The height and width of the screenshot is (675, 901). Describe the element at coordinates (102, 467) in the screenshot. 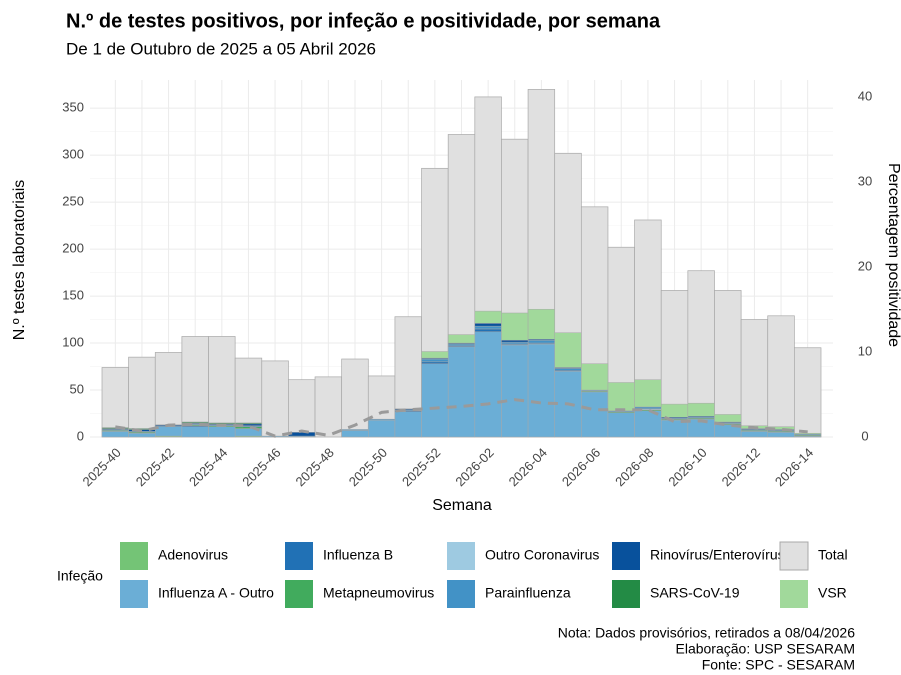

I see `x-tick-label: 2025-40` at that location.